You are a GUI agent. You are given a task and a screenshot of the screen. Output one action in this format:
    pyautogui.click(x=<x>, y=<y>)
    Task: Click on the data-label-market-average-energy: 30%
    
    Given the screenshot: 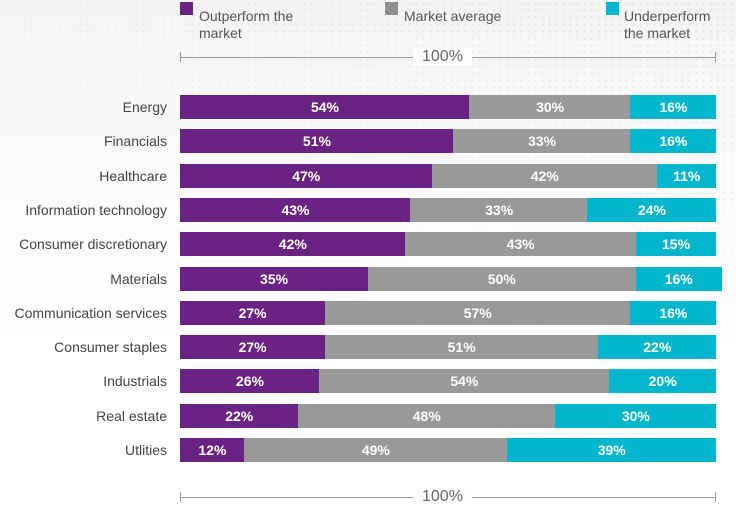 What is the action you would take?
    pyautogui.click(x=550, y=107)
    